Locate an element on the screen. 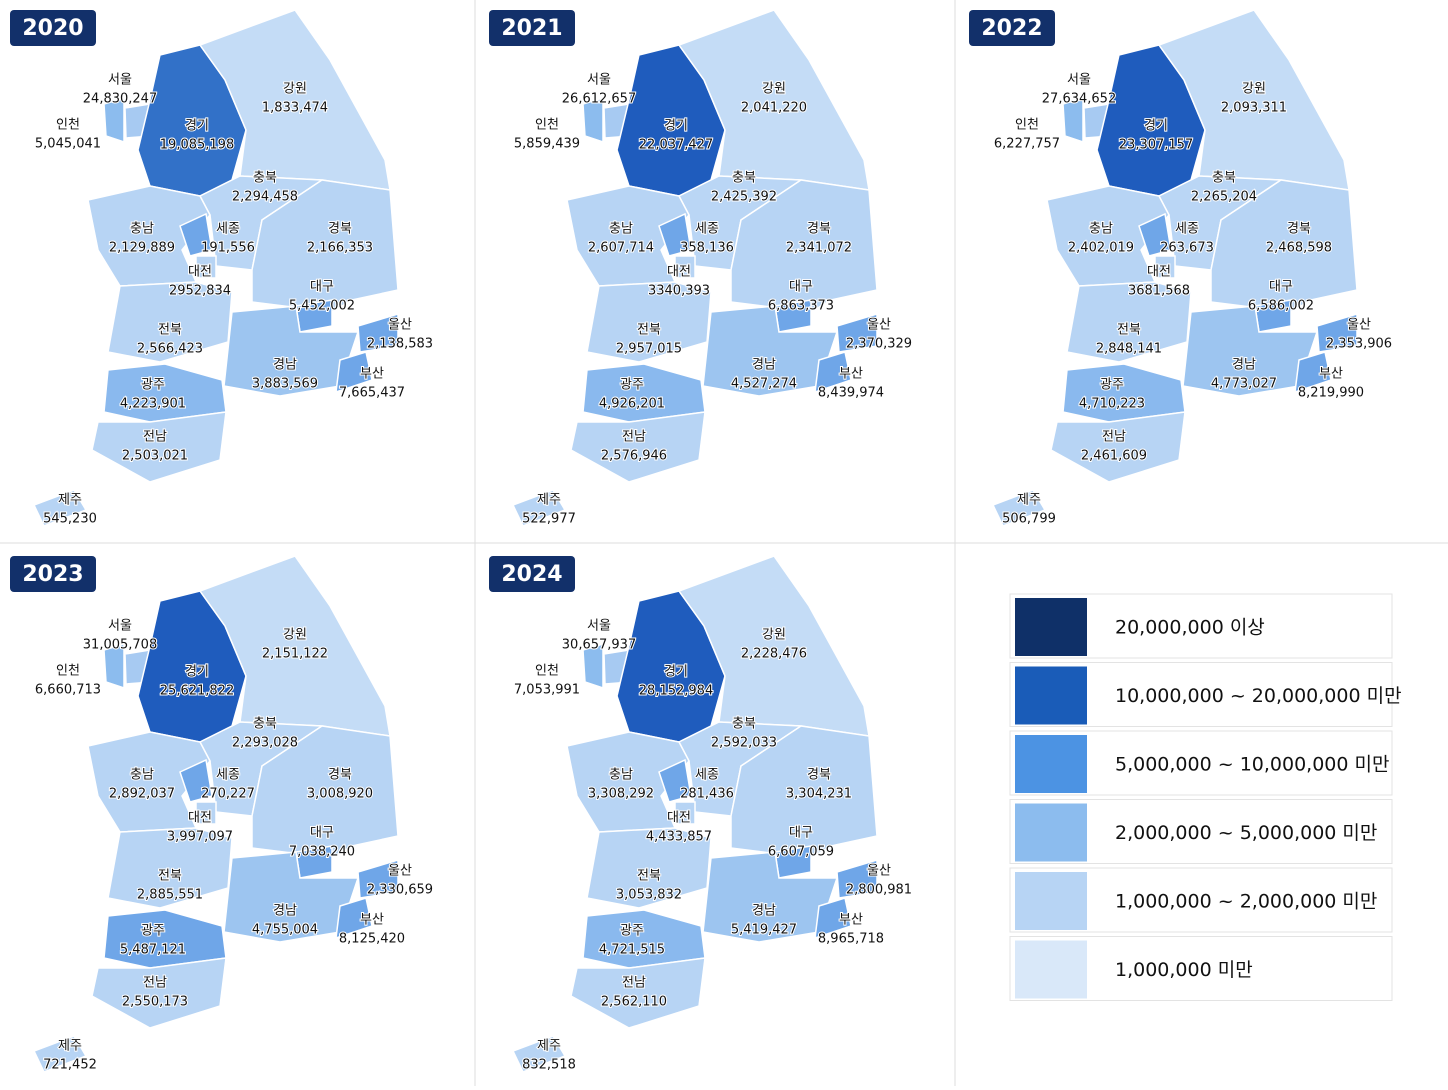 This screenshot has height=1090, width=1448. region-value: 2,228,476 is located at coordinates (774, 654).